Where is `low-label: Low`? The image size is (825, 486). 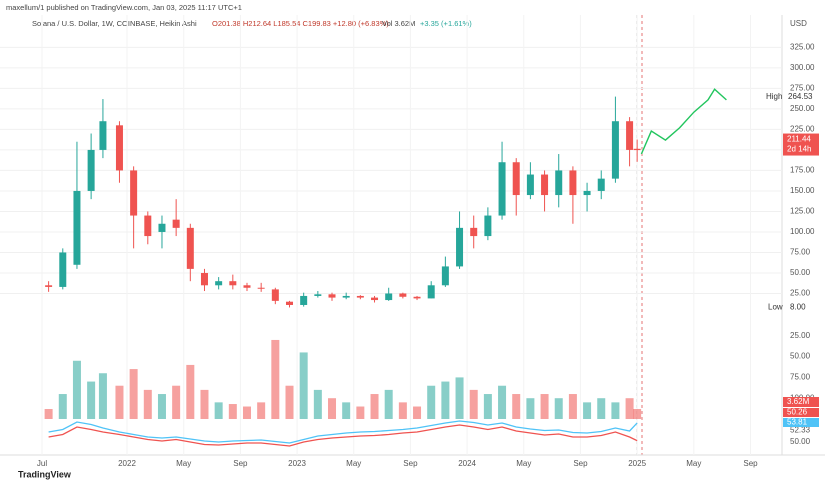 low-label: Low is located at coordinates (775, 307).